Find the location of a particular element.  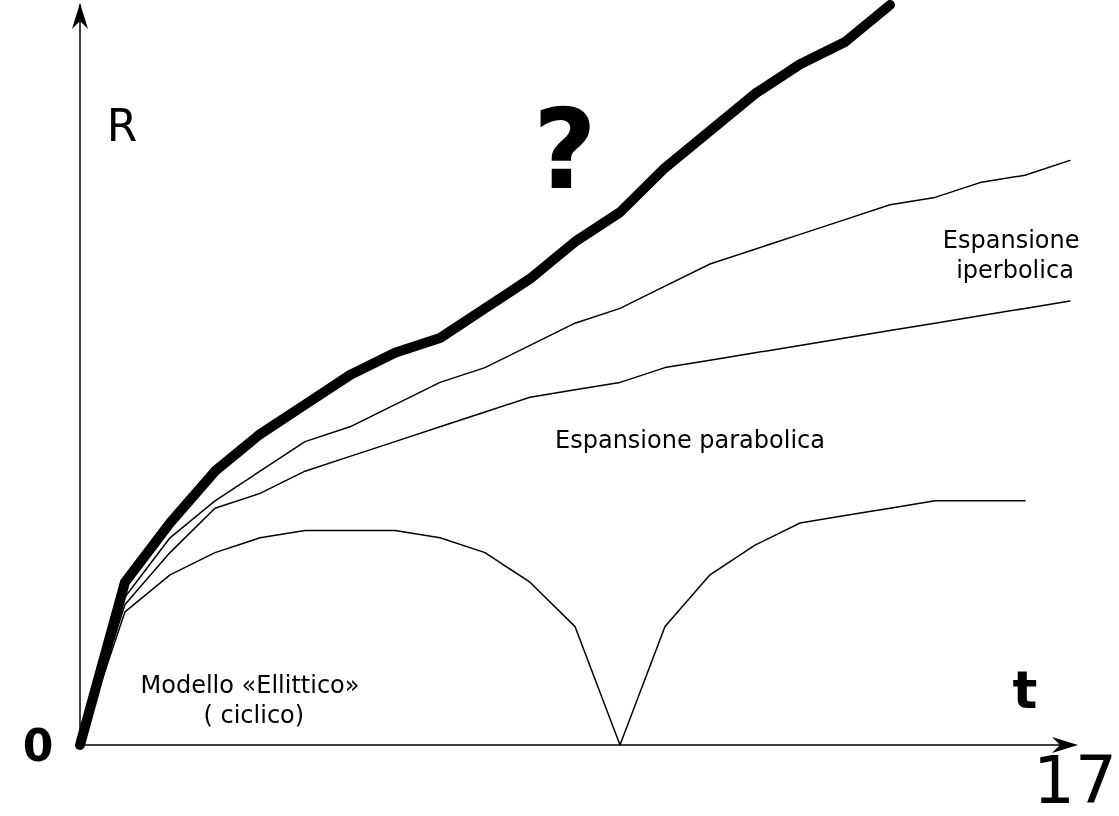

y-axis-title: R is located at coordinates (122, 125).